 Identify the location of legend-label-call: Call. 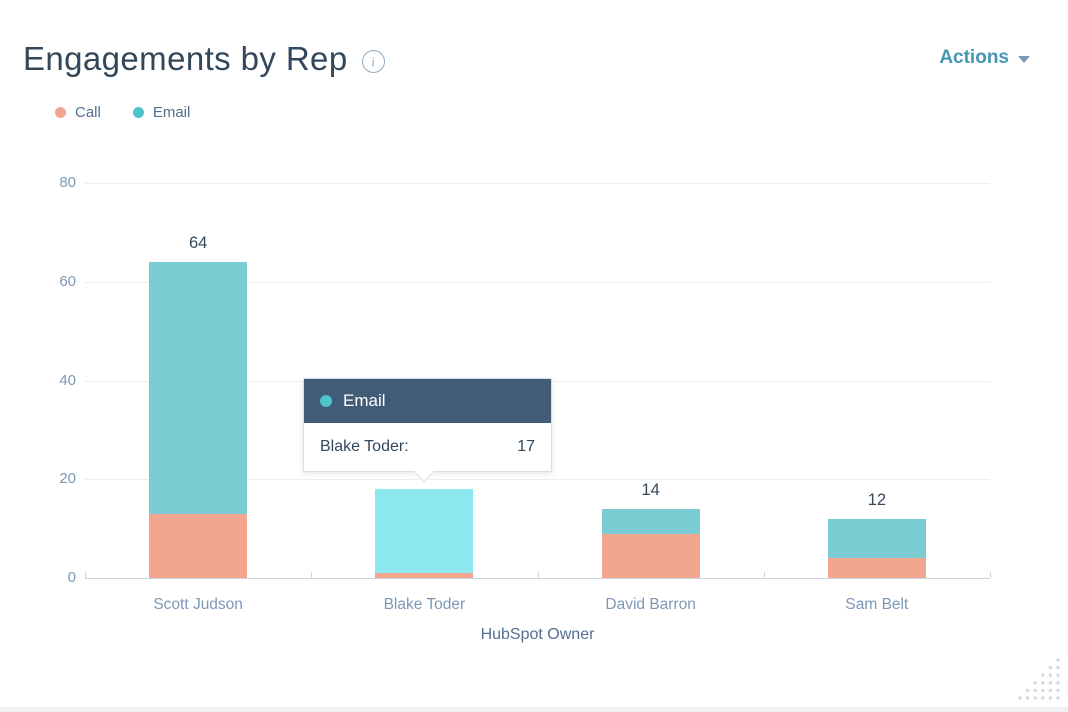
(88, 112).